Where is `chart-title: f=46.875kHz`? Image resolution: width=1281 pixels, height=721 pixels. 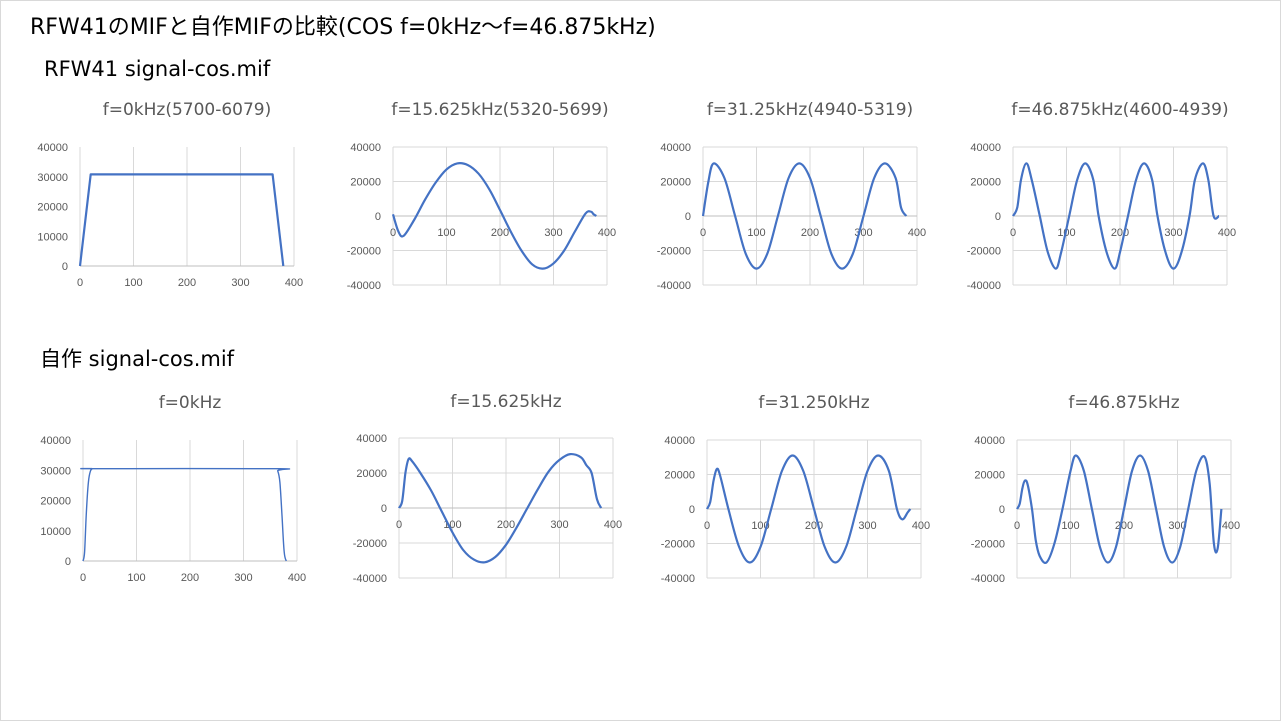
chart-title: f=46.875kHz is located at coordinates (1123, 403).